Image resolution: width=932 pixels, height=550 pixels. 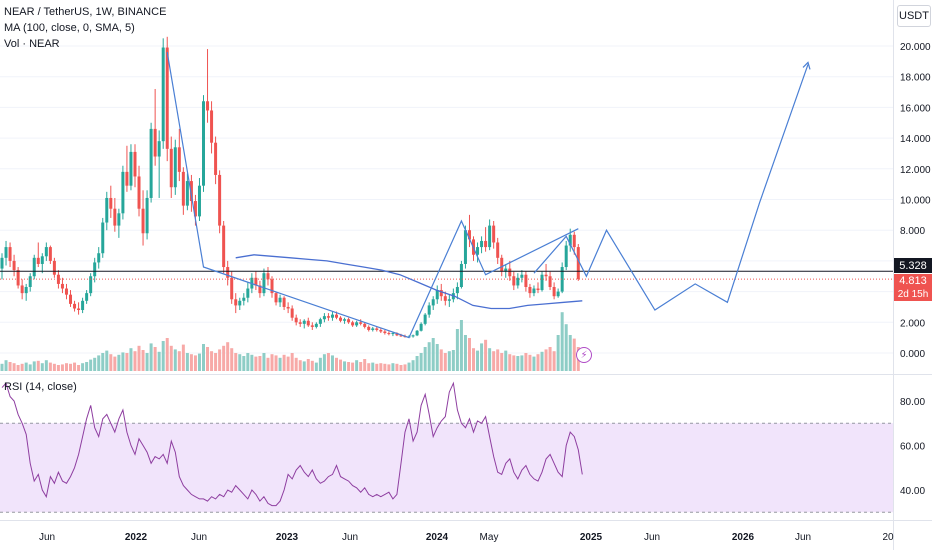 What do you see at coordinates (584, 355) in the screenshot?
I see `lightning-icon: ⚡` at bounding box center [584, 355].